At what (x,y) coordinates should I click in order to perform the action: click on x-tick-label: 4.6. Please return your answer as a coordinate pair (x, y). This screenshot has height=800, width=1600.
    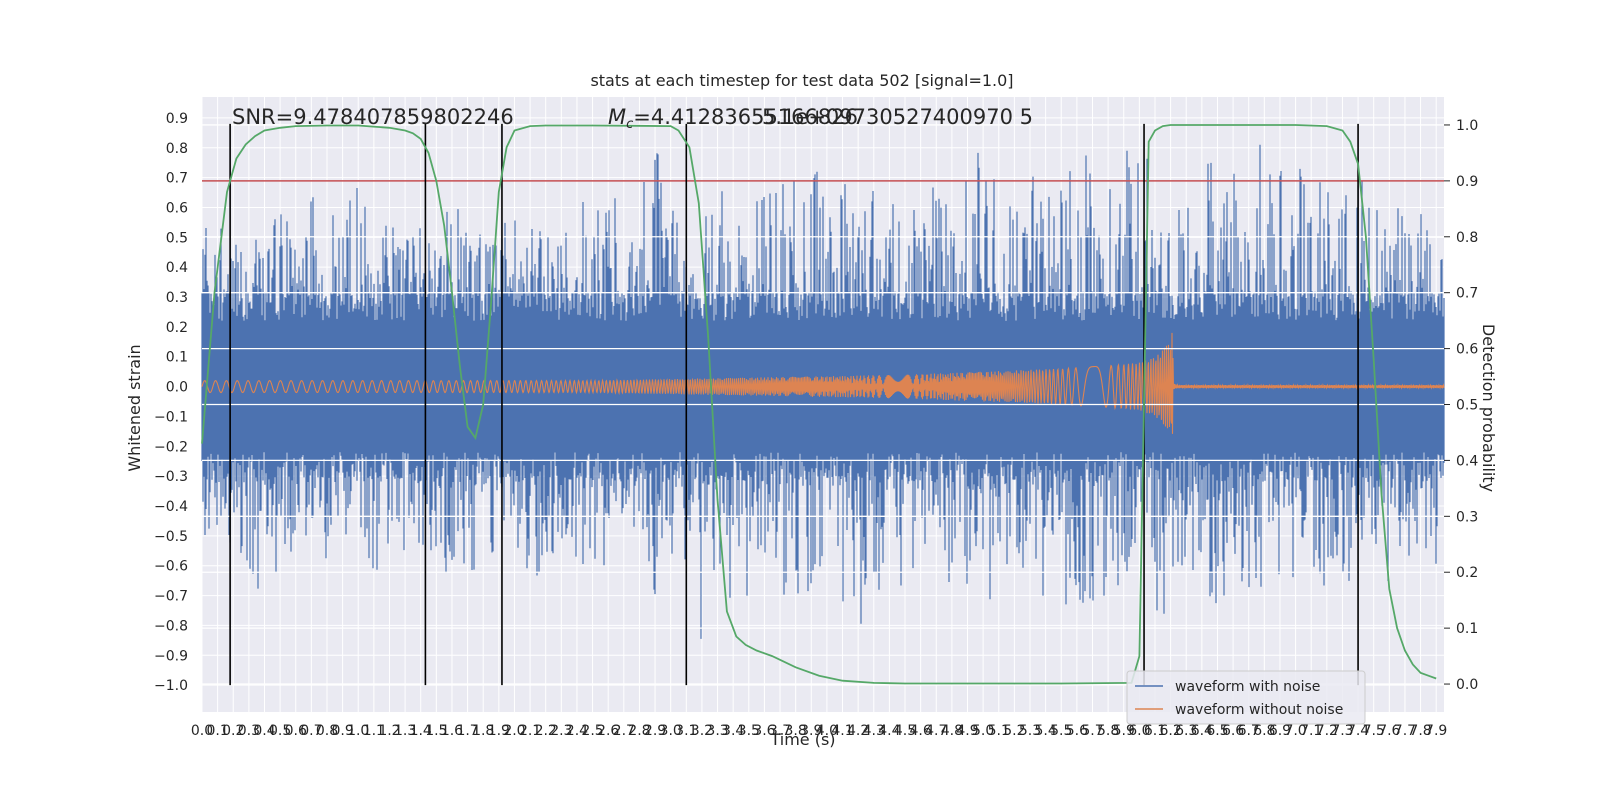
    Looking at the image, I should click on (921, 731).